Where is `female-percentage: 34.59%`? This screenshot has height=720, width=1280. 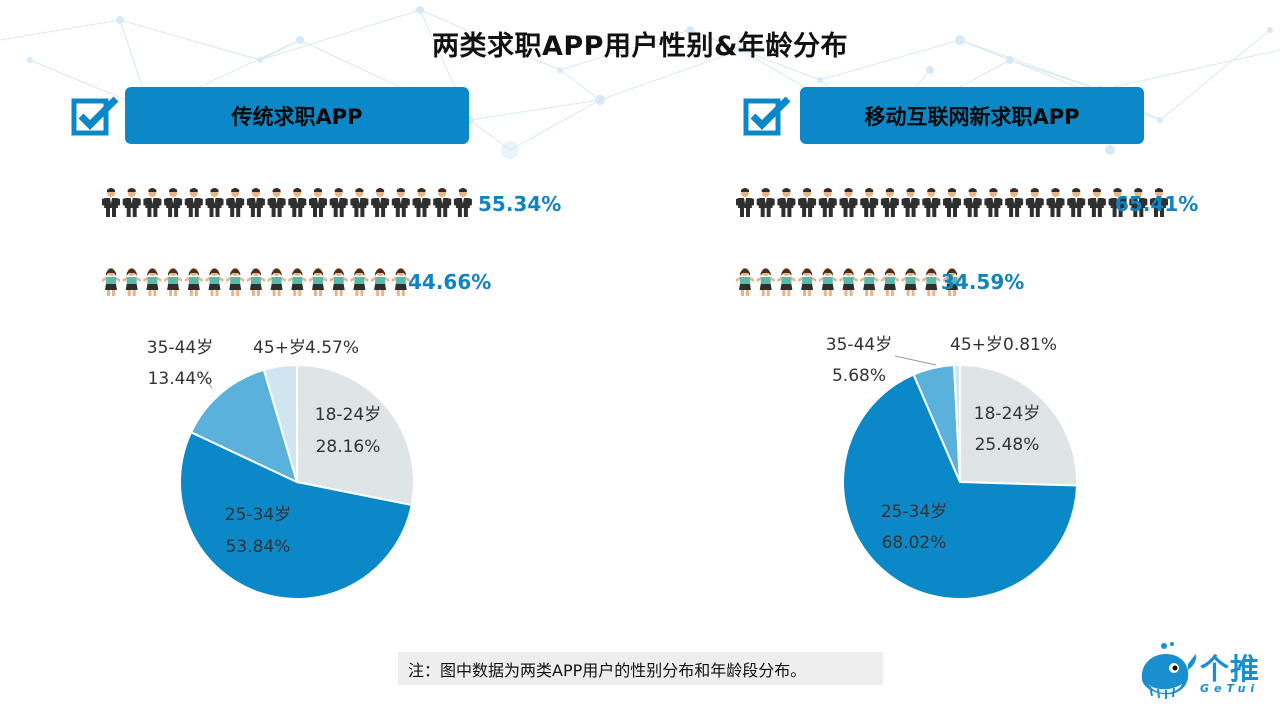
female-percentage: 34.59% is located at coordinates (983, 282).